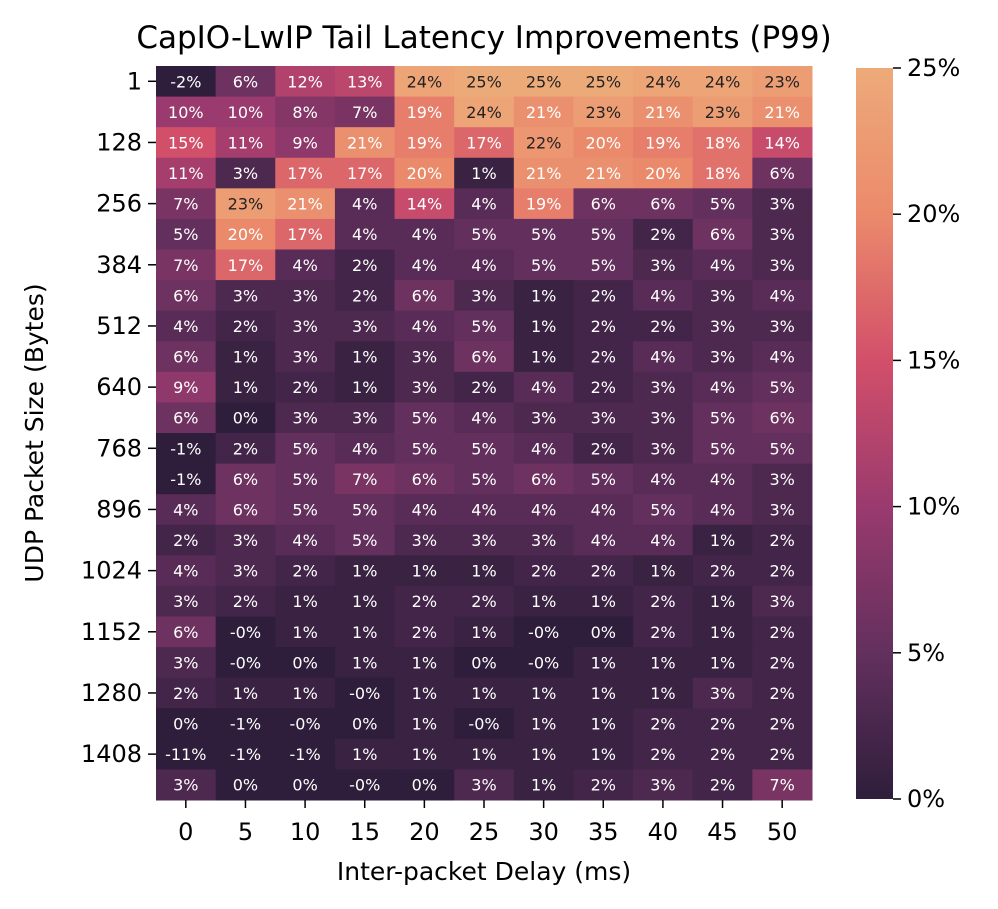 The image size is (998, 909). Describe the element at coordinates (782, 832) in the screenshot. I see `x-tick-label: 50` at that location.